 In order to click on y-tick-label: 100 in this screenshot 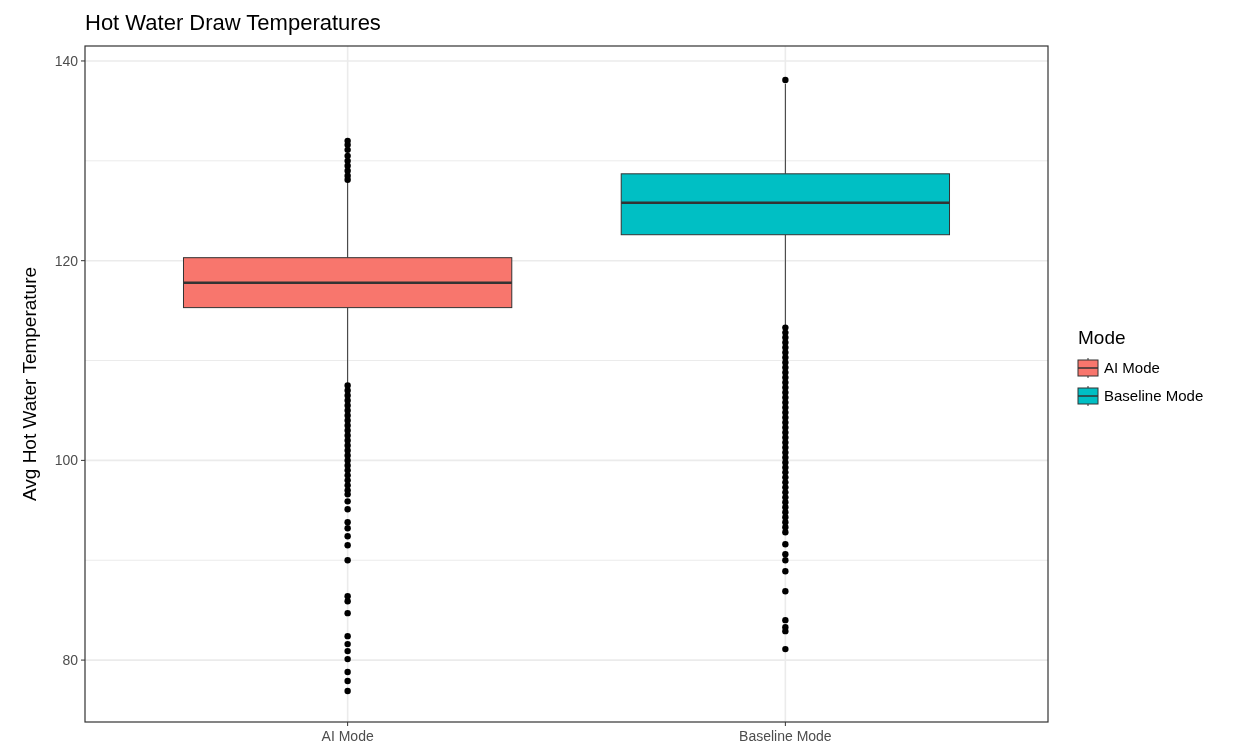, I will do `click(66, 460)`.